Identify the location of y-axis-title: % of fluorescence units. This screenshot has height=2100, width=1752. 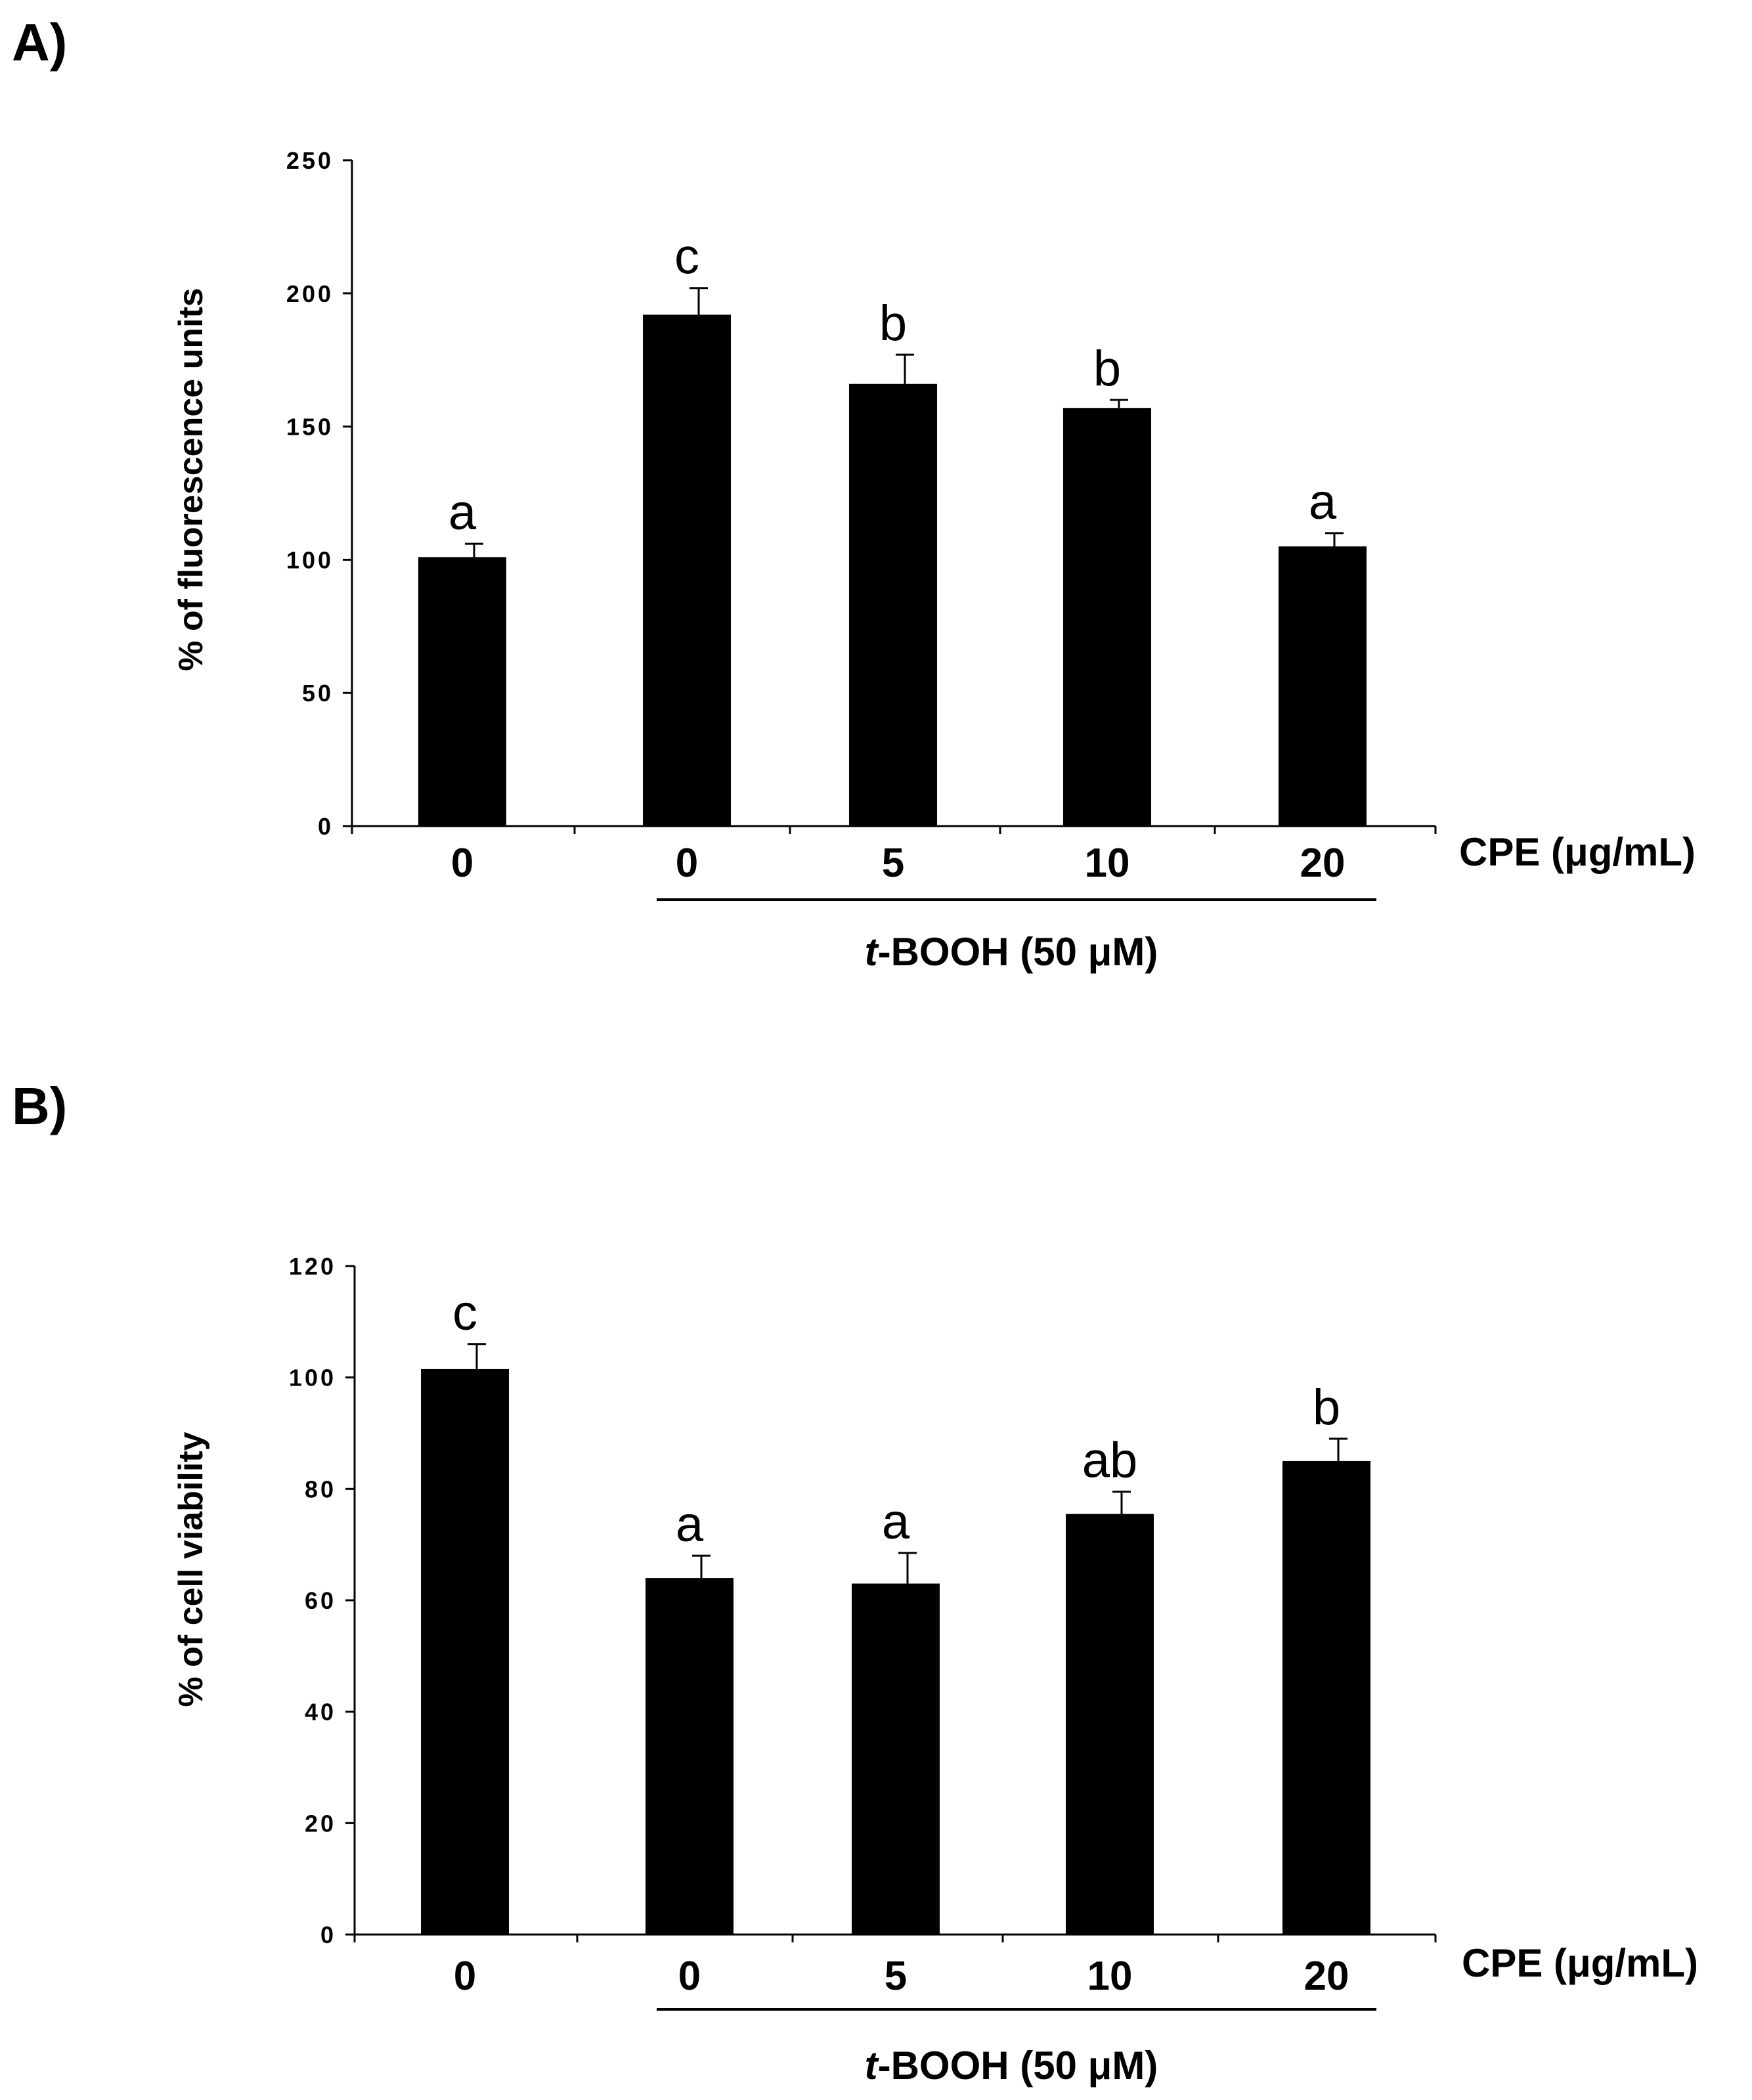
(191, 479).